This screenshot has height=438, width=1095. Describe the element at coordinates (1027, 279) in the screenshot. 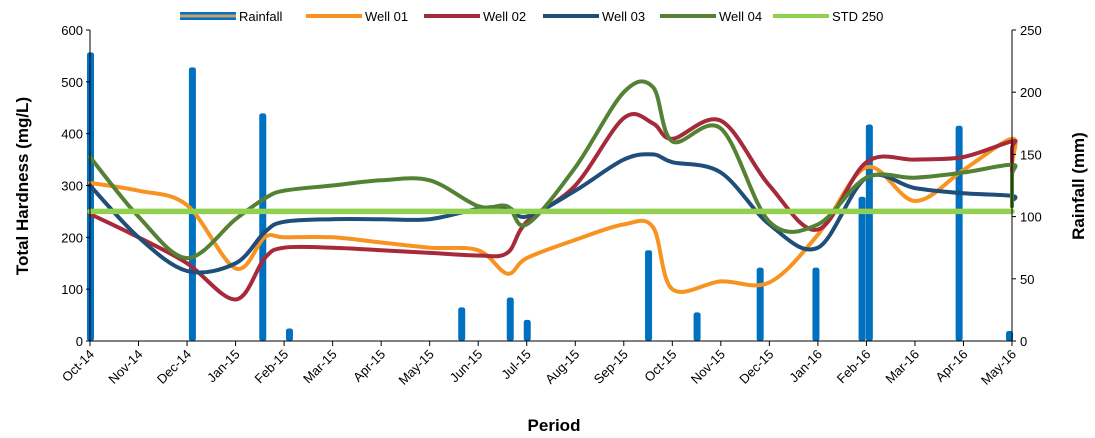

I see `y2-tick-label: 50` at that location.